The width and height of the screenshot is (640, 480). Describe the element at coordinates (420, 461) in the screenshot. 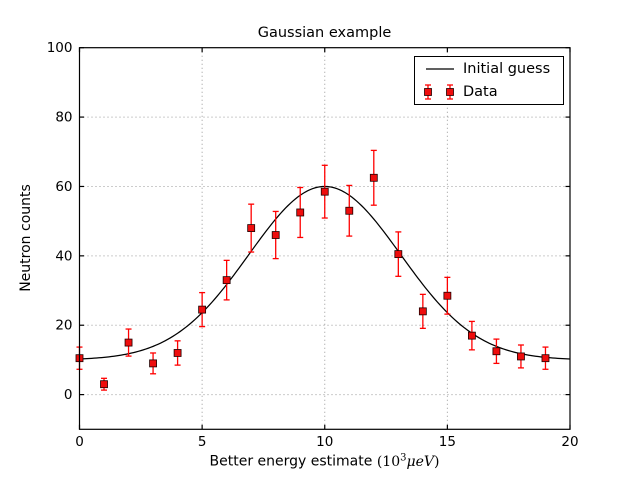

I see `math-unit: μeV` at that location.